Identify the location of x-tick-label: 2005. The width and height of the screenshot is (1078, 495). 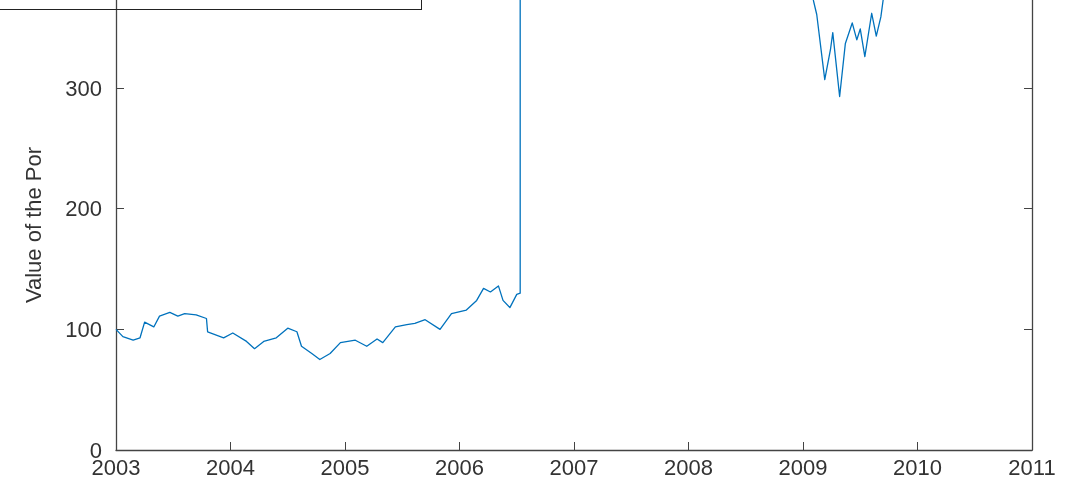
(345, 467).